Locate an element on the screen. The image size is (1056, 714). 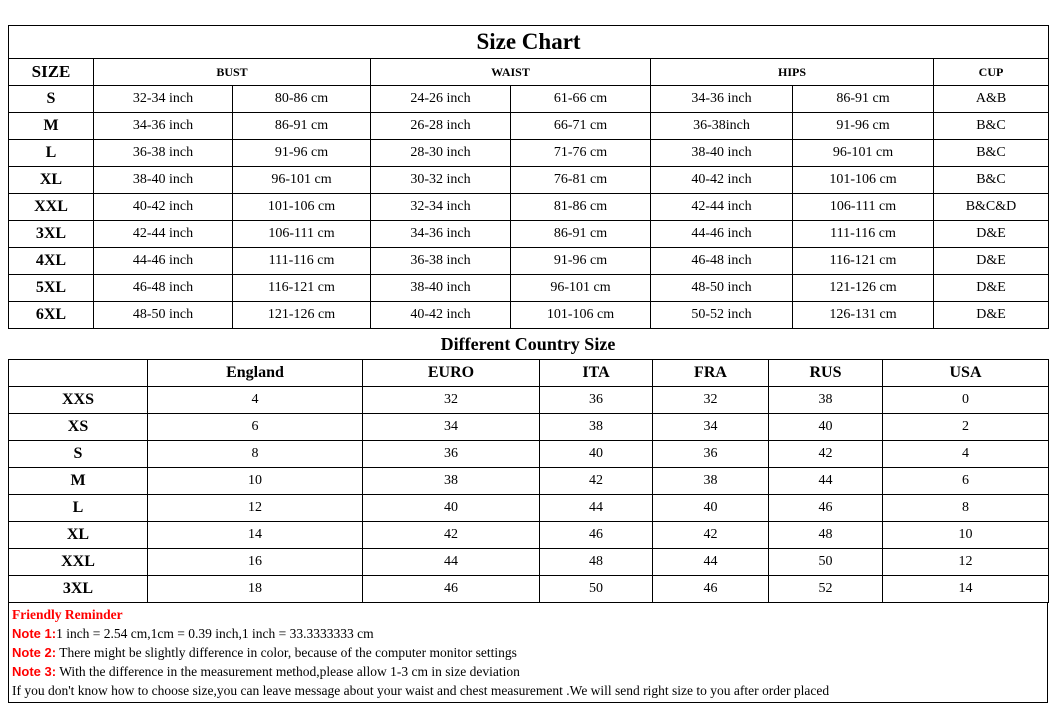
col-header-waist: WAIST is located at coordinates (510, 72).